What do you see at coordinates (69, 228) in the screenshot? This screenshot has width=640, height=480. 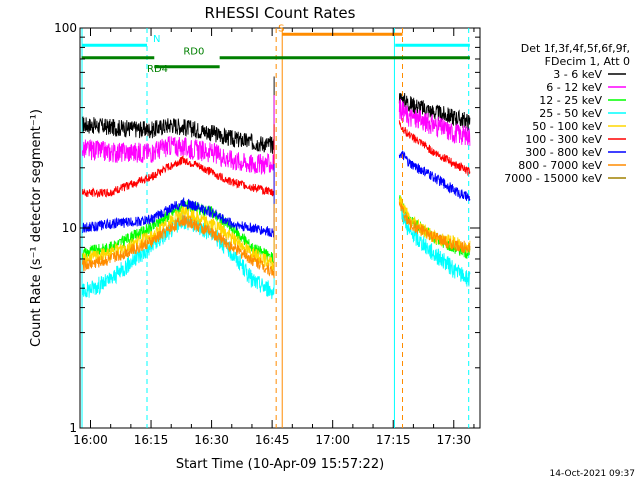 I see `y-tick-label-1: 10` at bounding box center [69, 228].